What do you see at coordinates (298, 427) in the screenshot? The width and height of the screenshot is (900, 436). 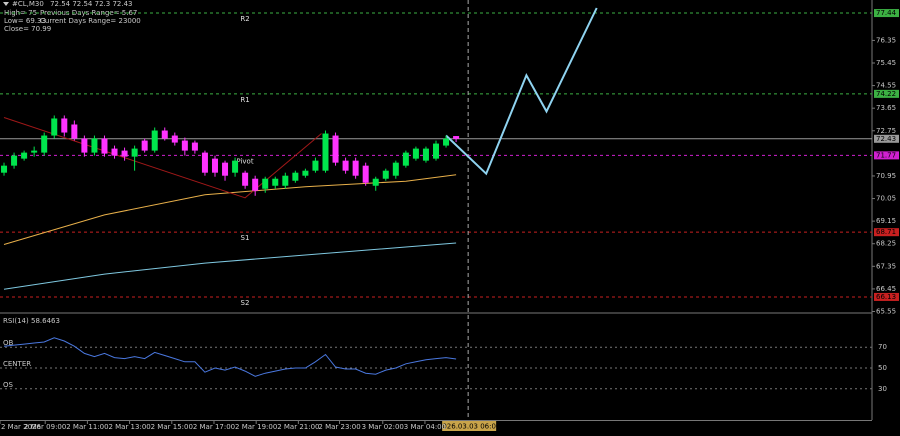 I see `x-tick-label: 2 Mar 21:00` at bounding box center [298, 427].